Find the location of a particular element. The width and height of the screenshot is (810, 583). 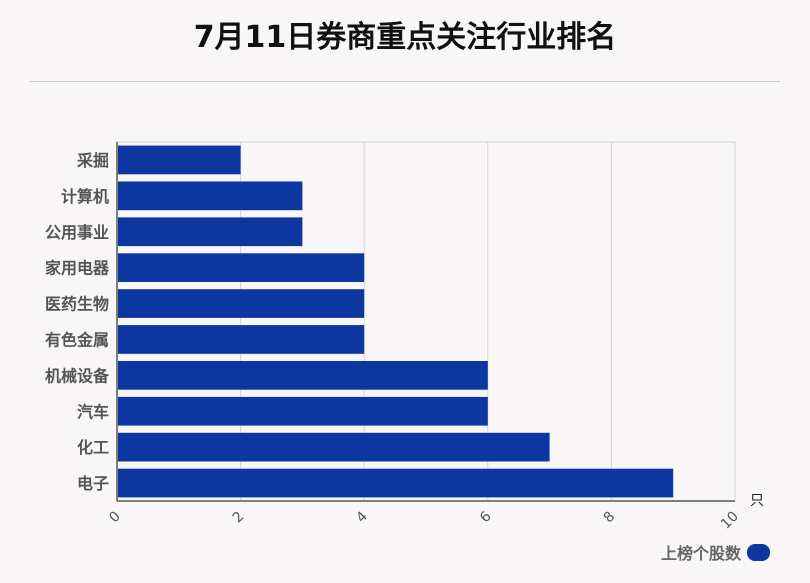

chart-title: 7月11日券商重点关注行业排名 is located at coordinates (405, 37).